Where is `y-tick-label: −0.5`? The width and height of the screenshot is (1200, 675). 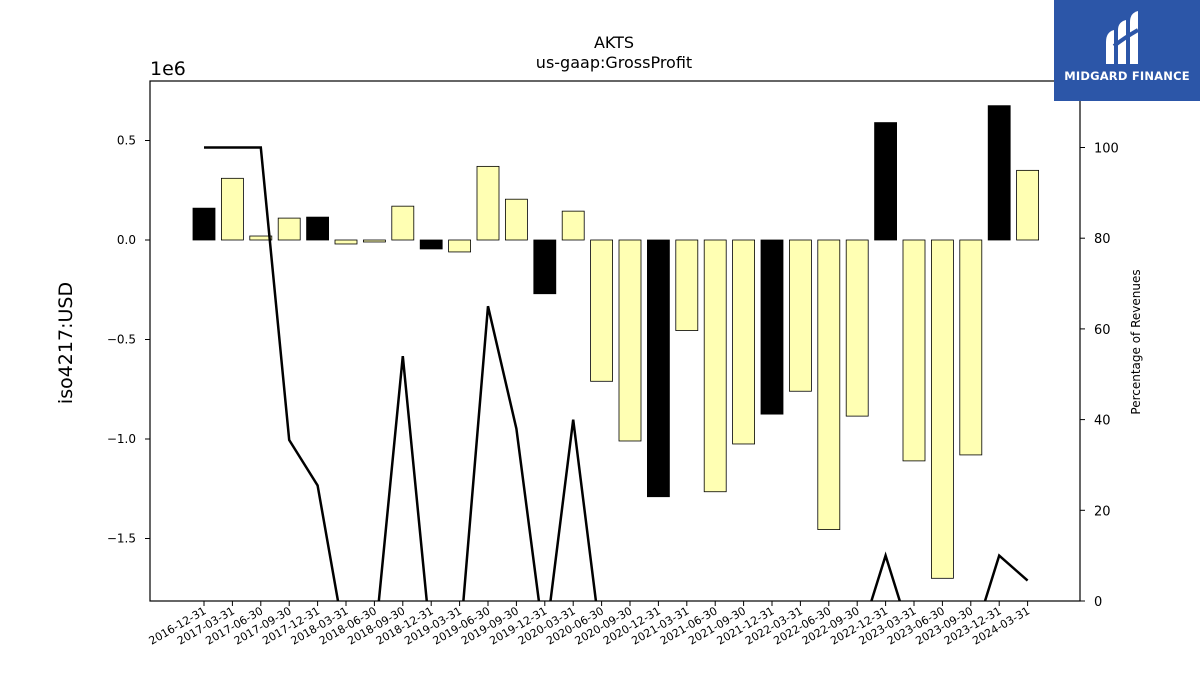 y-tick-label: −0.5 is located at coordinates (121, 340).